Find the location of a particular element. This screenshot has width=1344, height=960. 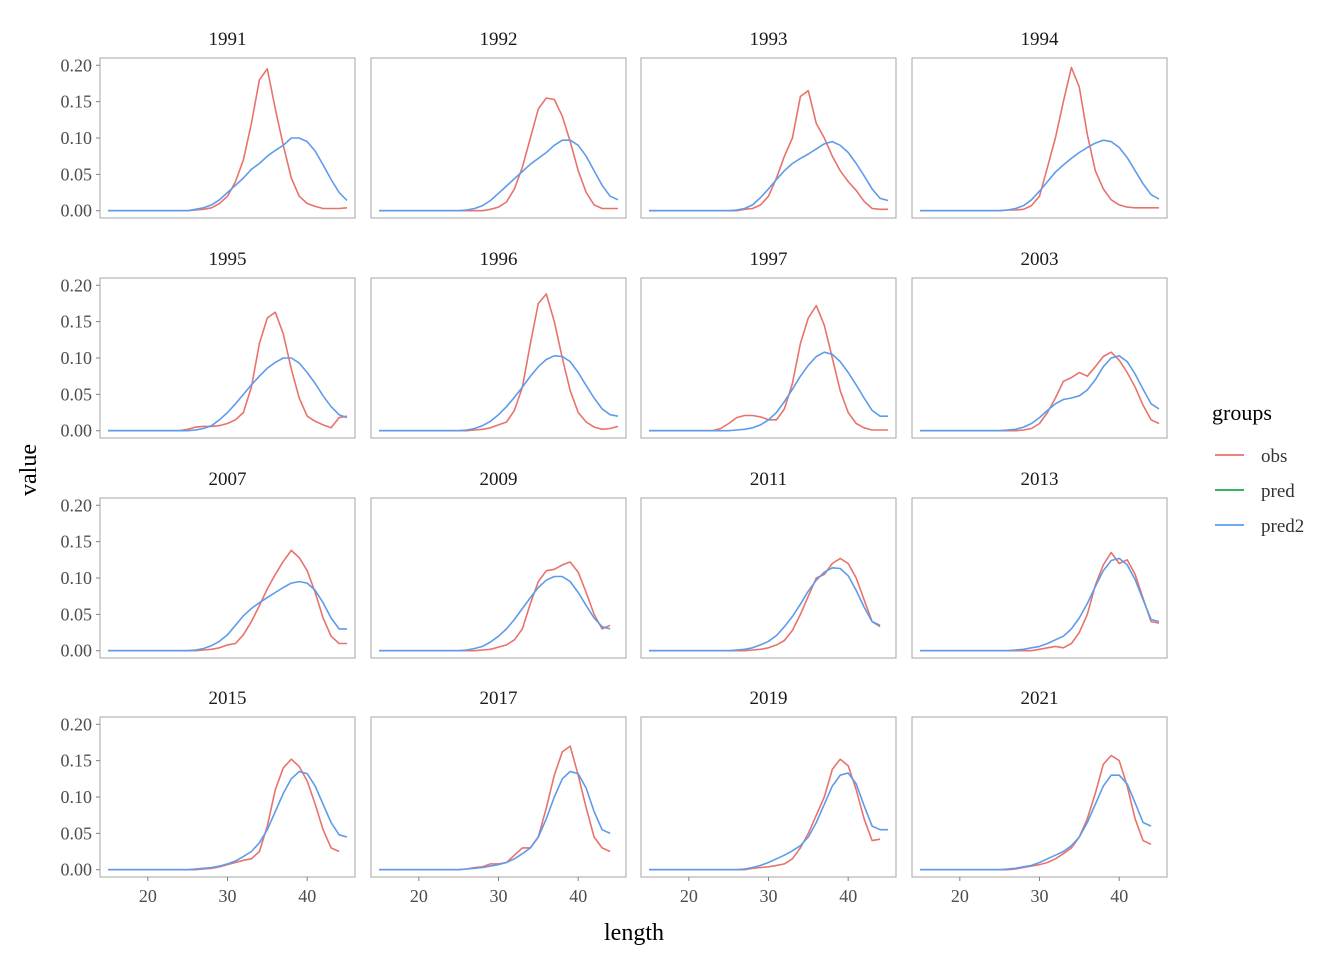

panel-1996: 1996 is located at coordinates (498, 344).